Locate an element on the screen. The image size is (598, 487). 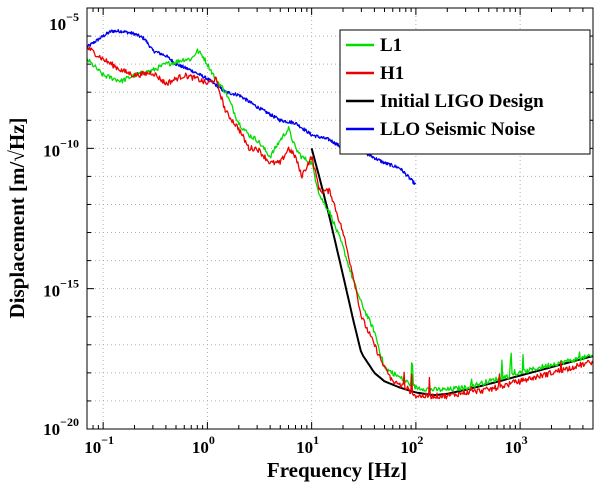
x-axis-label: Frequency [Hz] is located at coordinates (337, 470).